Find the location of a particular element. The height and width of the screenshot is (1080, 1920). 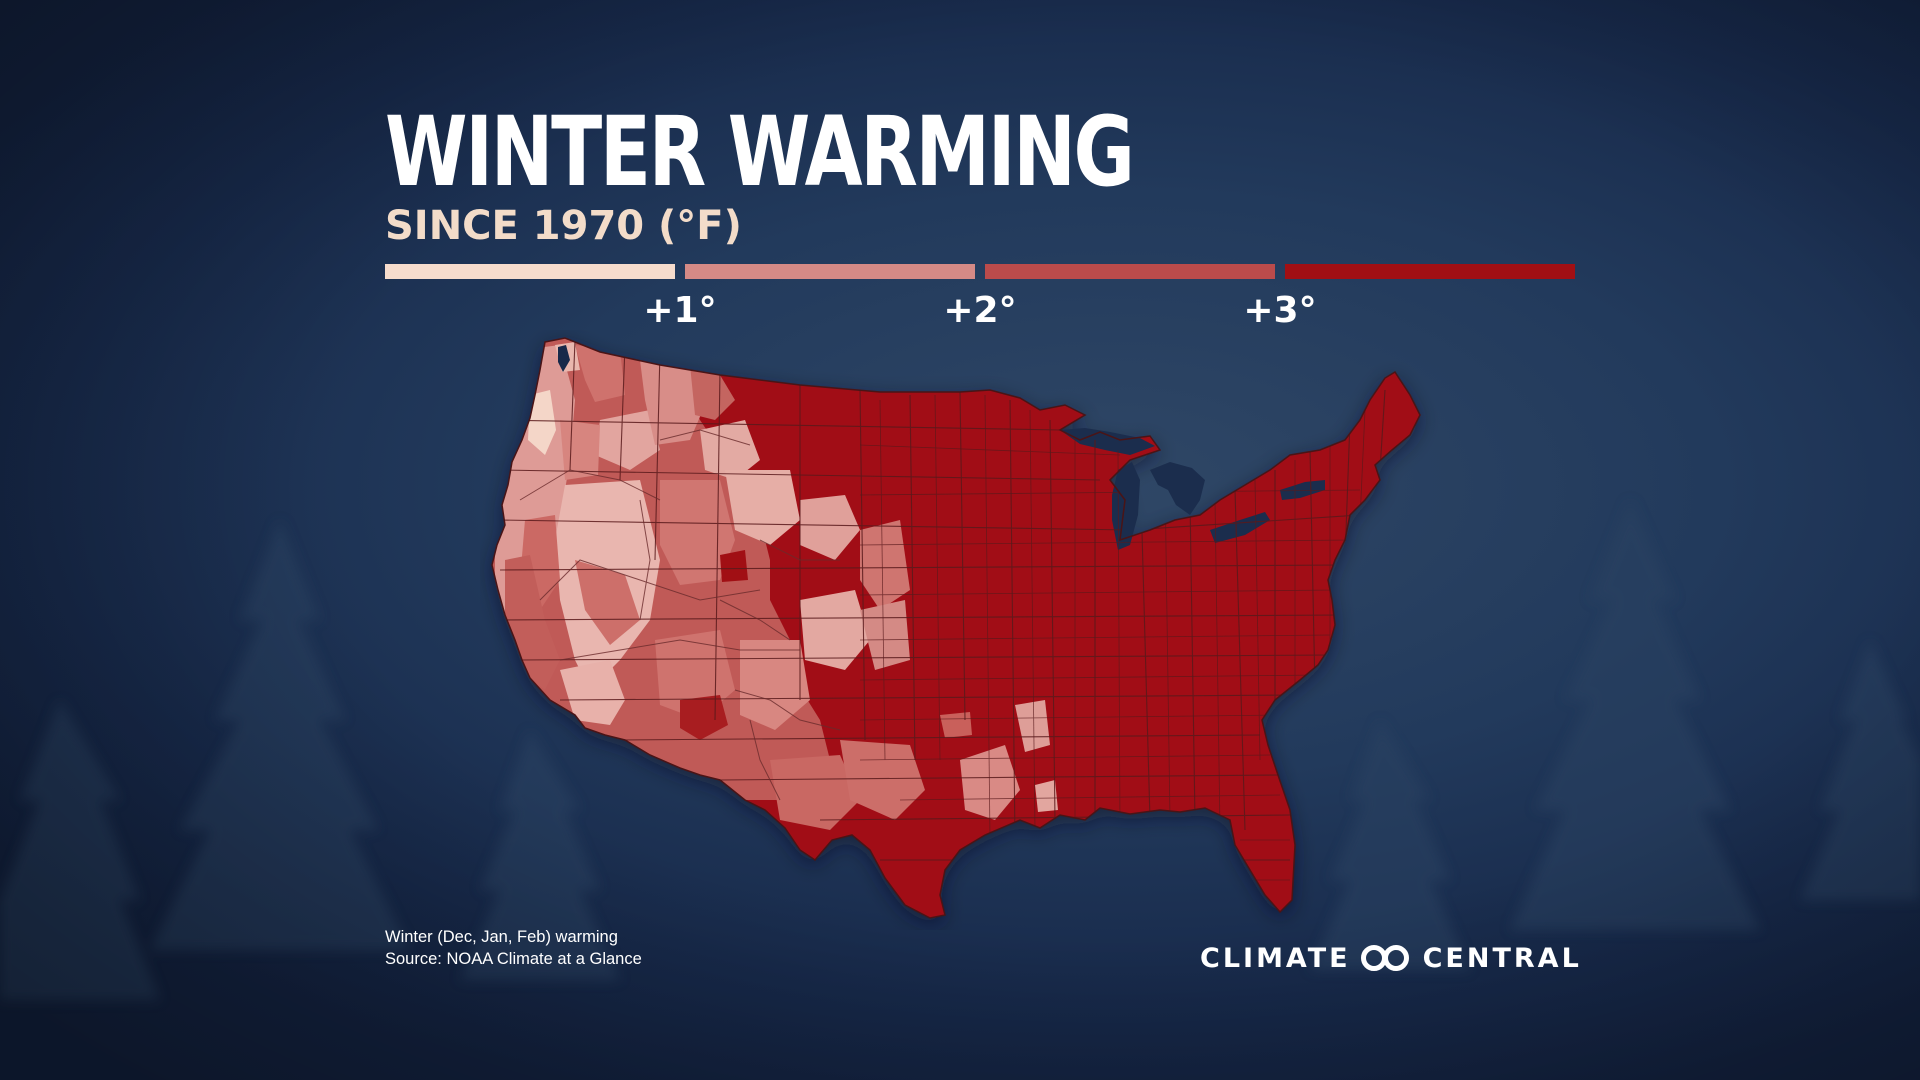

puget-sound is located at coordinates (564, 358).